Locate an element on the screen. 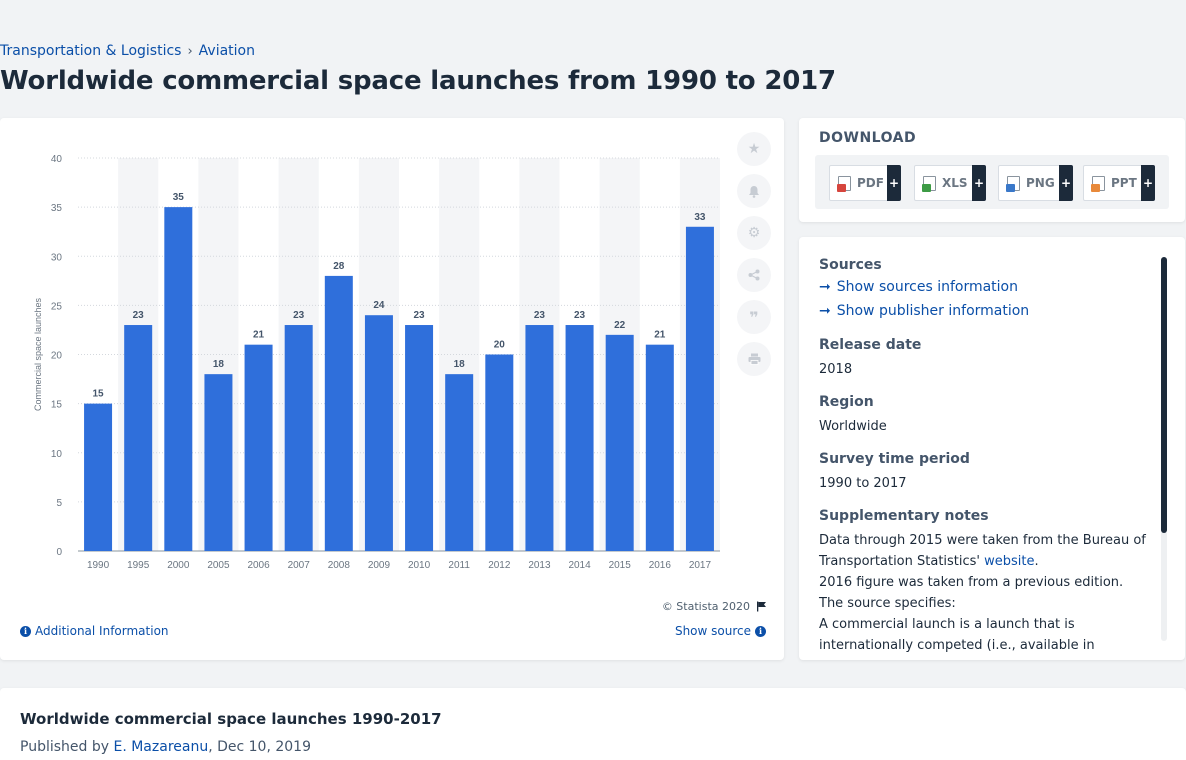 The image size is (1186, 760). breadcrumb-item-transportation: Transportation & Logistics is located at coordinates (91, 51).